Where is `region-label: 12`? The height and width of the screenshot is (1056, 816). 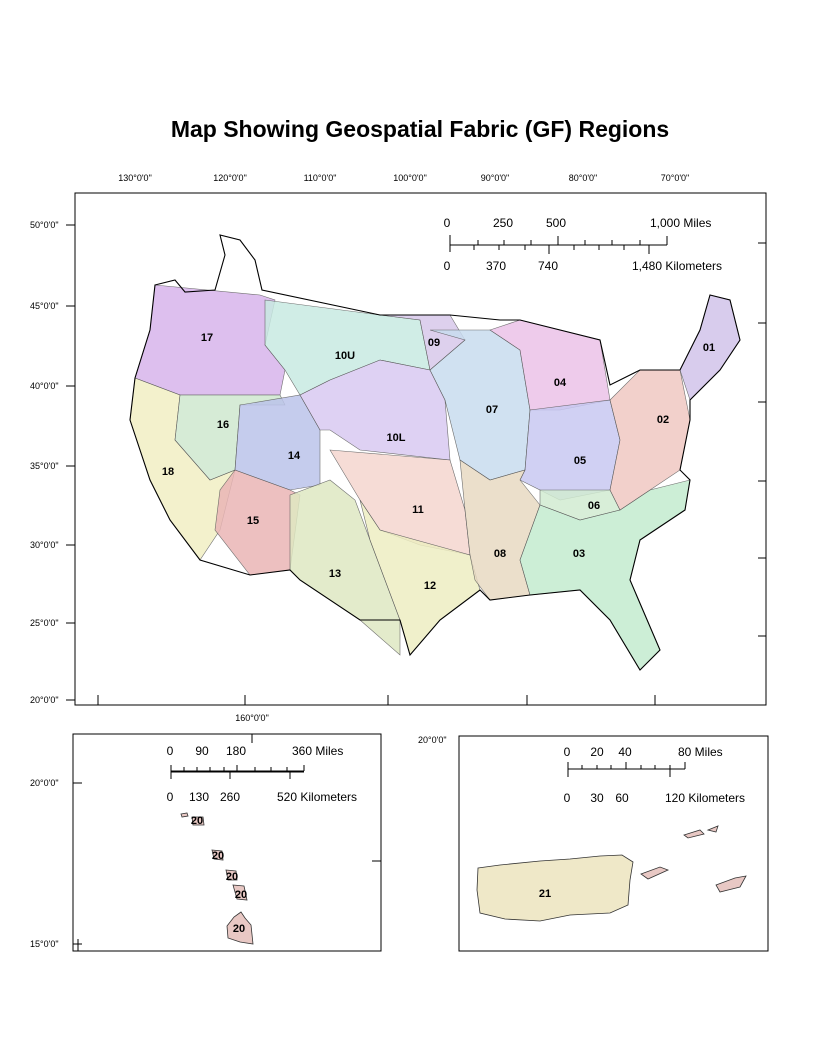
region-label: 12 is located at coordinates (430, 586).